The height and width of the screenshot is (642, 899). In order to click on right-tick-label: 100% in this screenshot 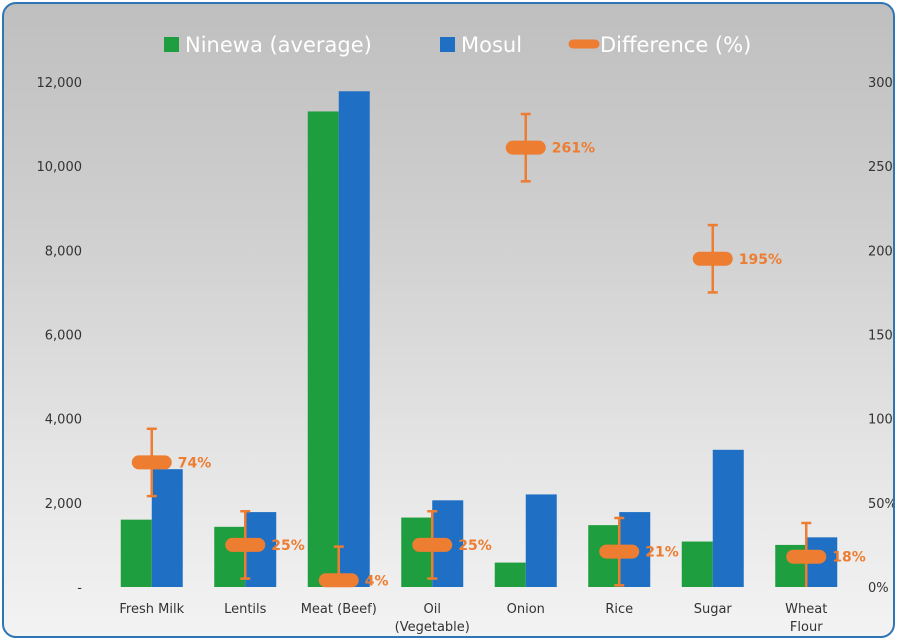, I will do `click(881, 420)`.